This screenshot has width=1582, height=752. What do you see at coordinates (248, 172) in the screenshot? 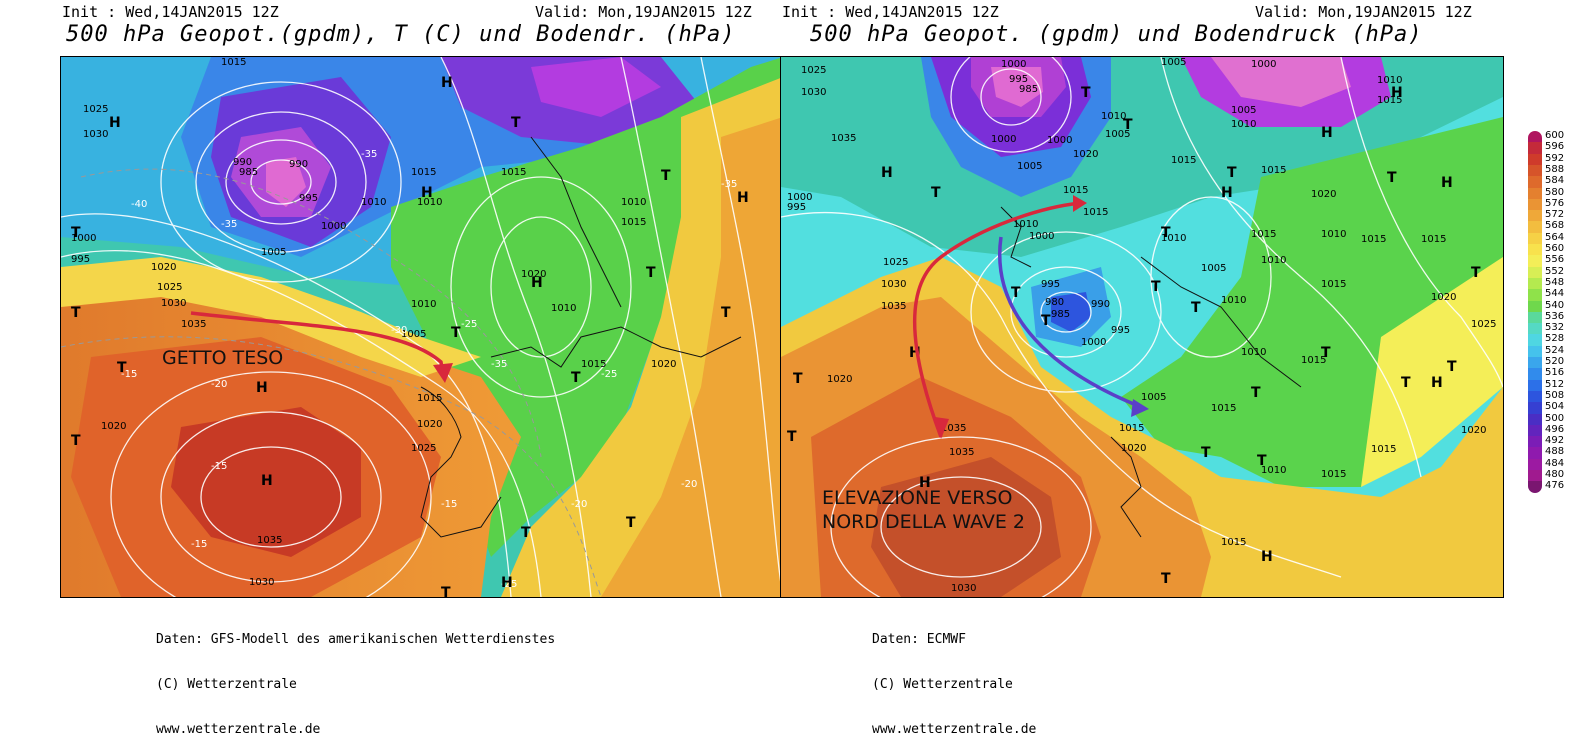
I see `svg-text: 985` at bounding box center [248, 172].